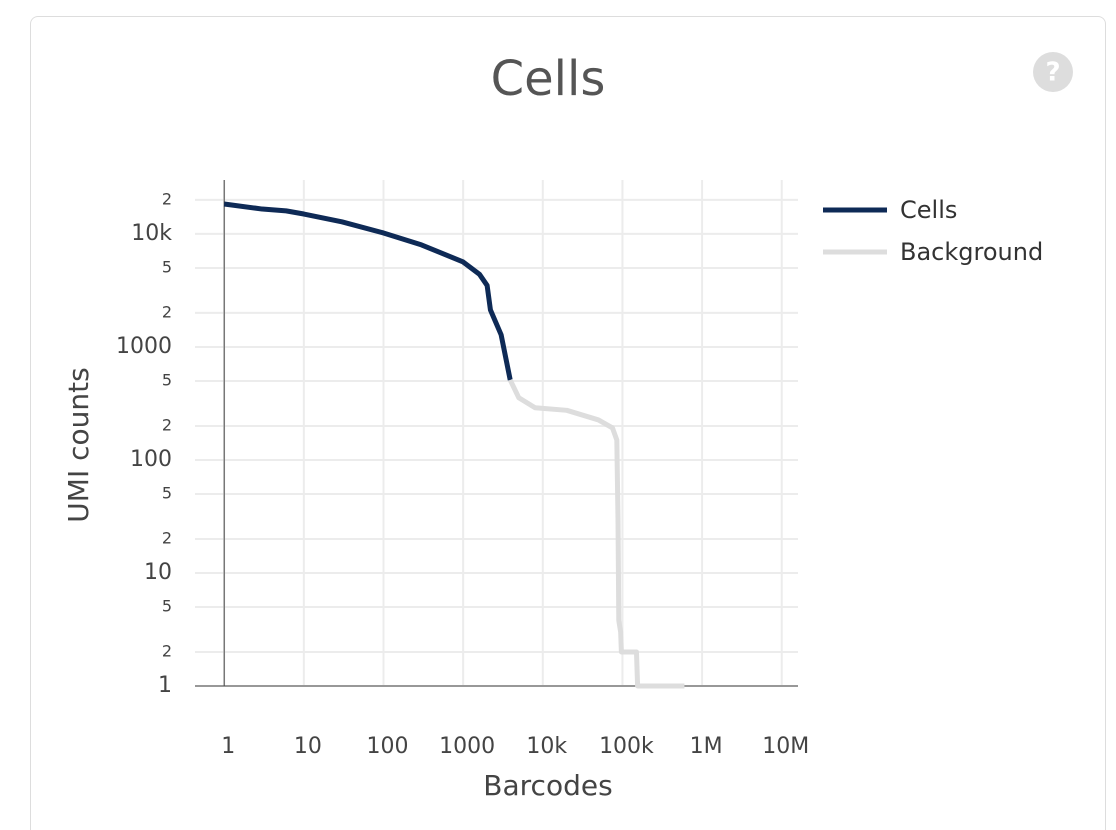 The width and height of the screenshot is (1116, 830). What do you see at coordinates (626, 746) in the screenshot?
I see `x-tick-label: 100k` at bounding box center [626, 746].